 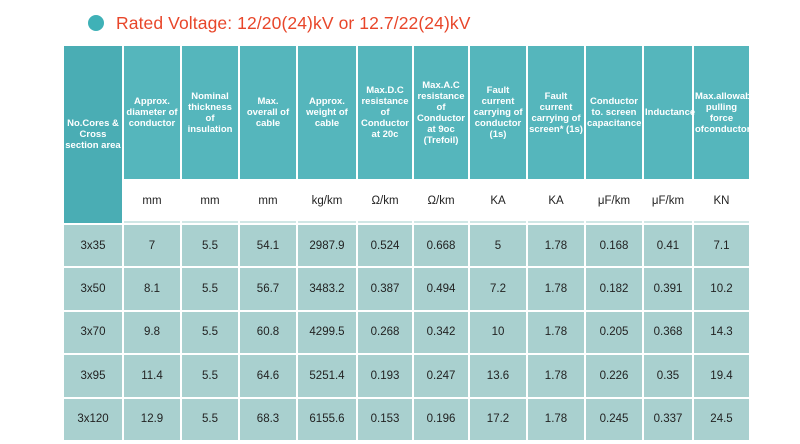 I want to click on header-cell: Approx. diameter of conductor, so click(x=152, y=112).